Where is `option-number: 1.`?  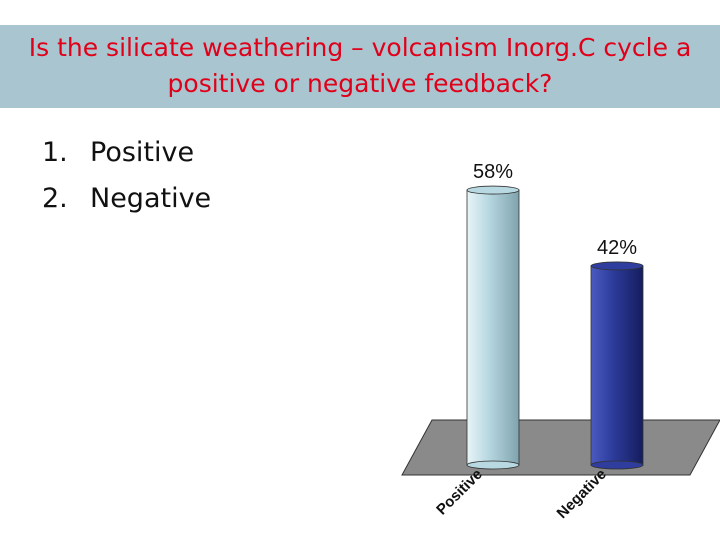 option-number: 1. is located at coordinates (55, 152).